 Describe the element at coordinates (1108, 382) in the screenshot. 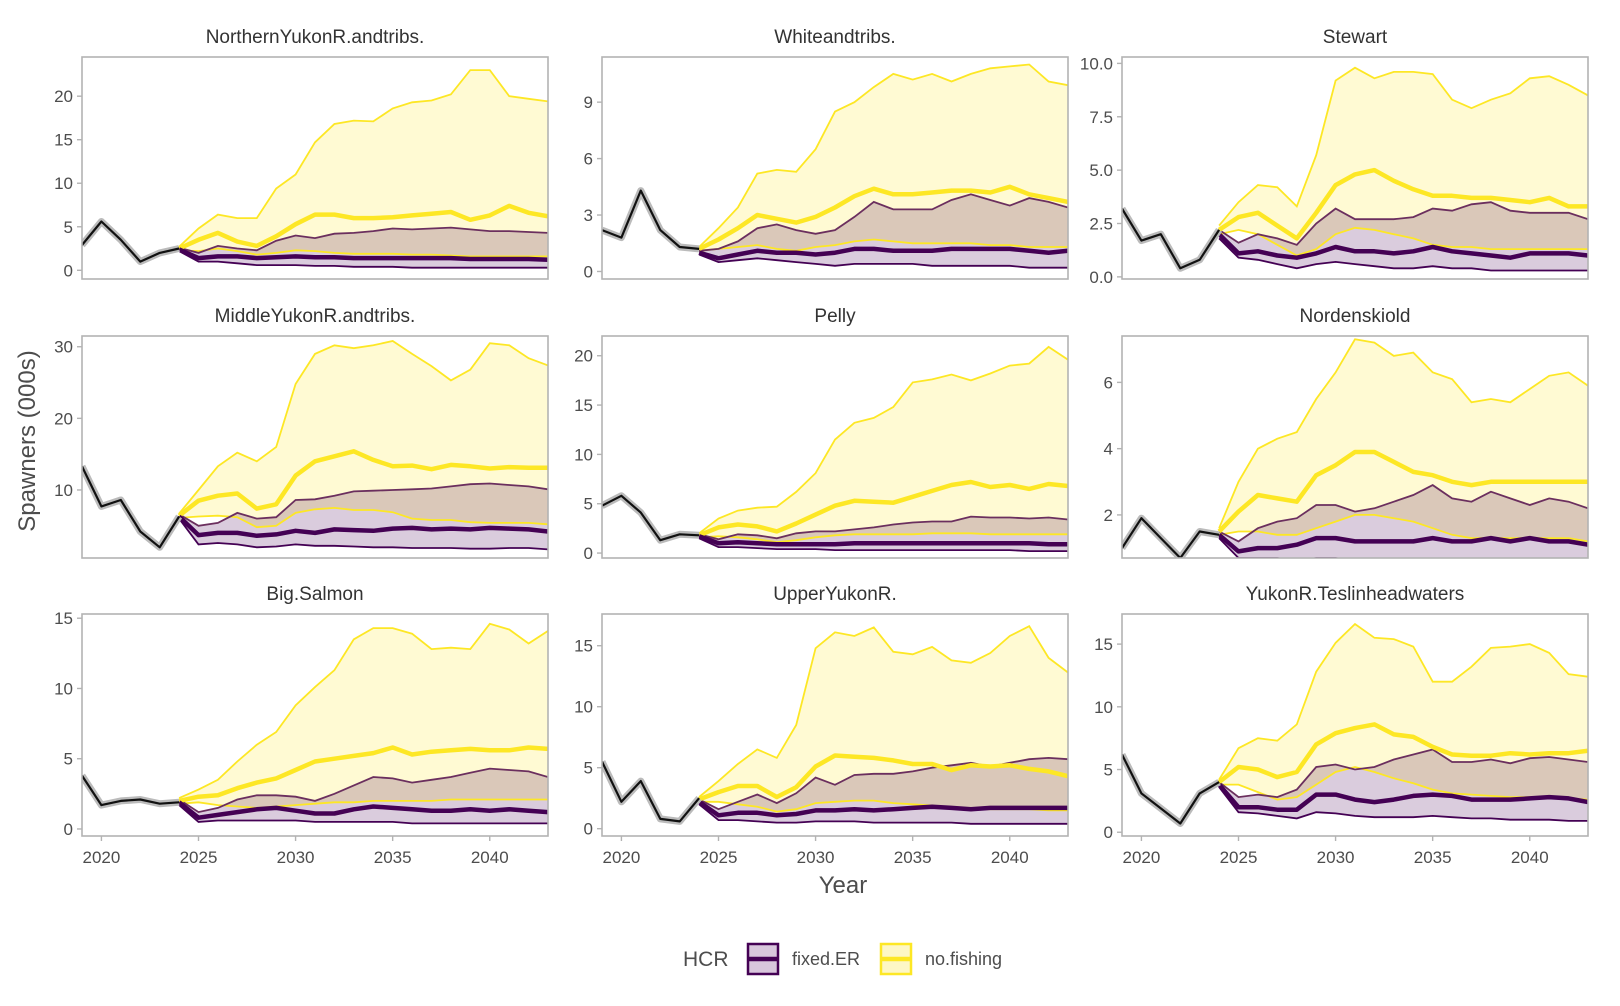

I see `y-tick-label: 6` at that location.